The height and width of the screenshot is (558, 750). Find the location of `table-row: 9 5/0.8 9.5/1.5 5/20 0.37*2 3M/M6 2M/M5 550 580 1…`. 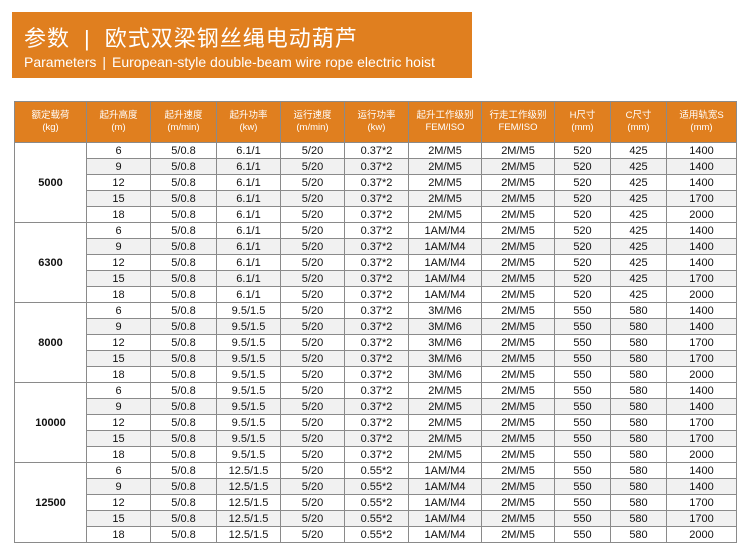

table-row: 9 5/0.8 9.5/1.5 5/20 0.37*2 3M/M6 2M/M5 550 580 1… is located at coordinates (376, 326).